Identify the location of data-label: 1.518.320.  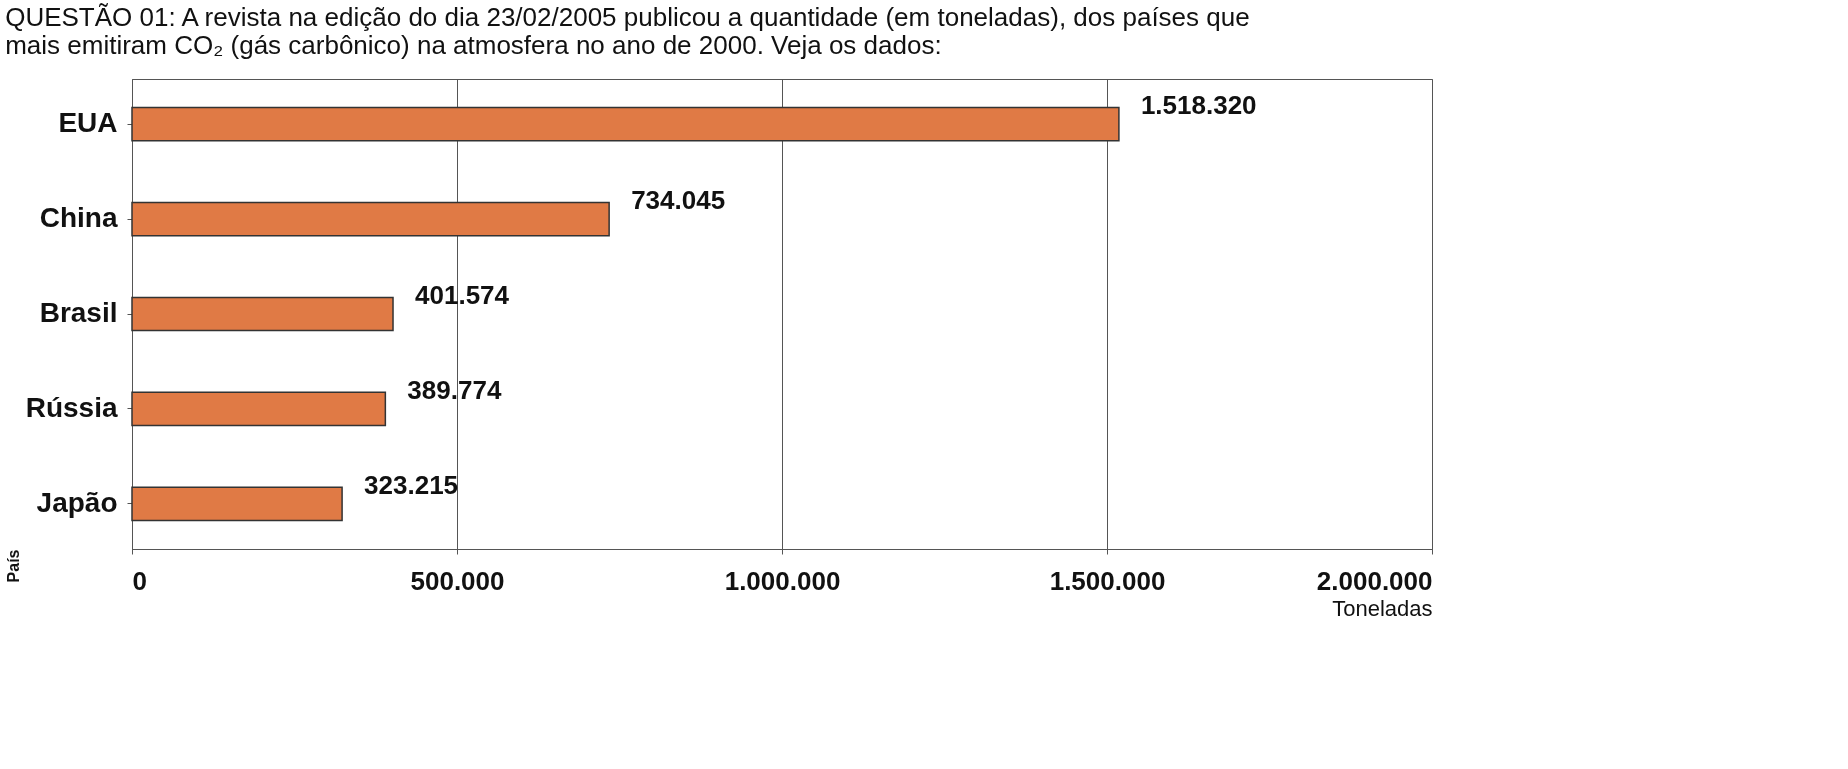
(1198, 105).